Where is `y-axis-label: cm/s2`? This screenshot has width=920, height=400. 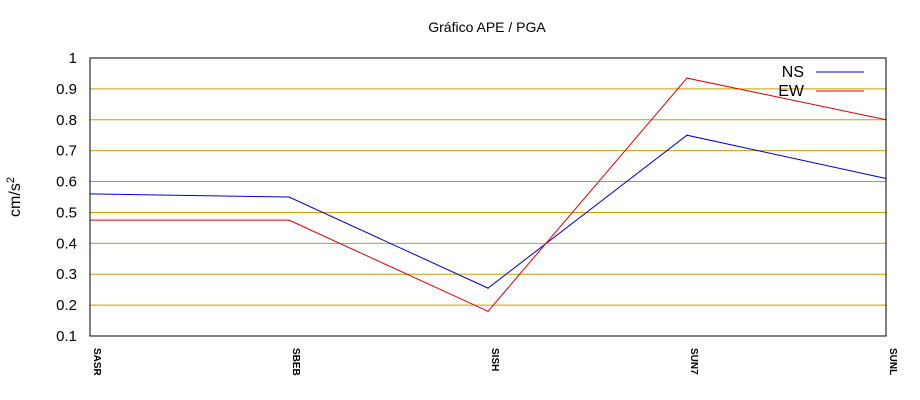 y-axis-label: cm/s2 is located at coordinates (14, 197).